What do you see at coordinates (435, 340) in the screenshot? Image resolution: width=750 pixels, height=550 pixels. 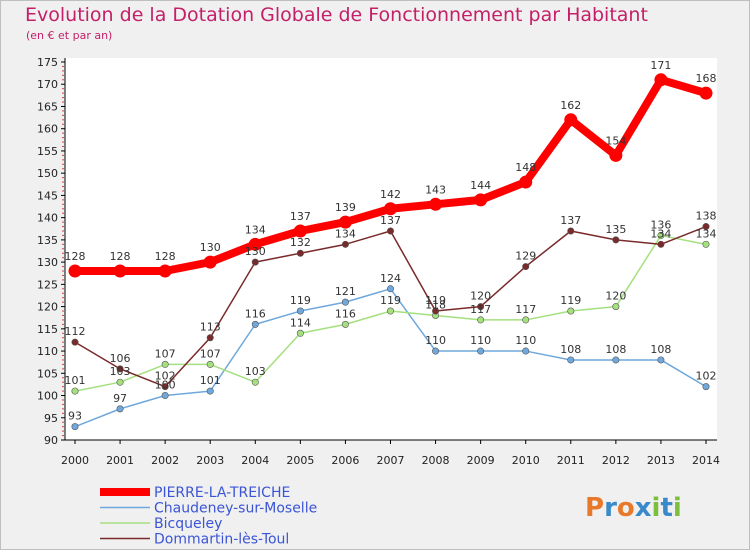 I see `data-label: 110` at bounding box center [435, 340].